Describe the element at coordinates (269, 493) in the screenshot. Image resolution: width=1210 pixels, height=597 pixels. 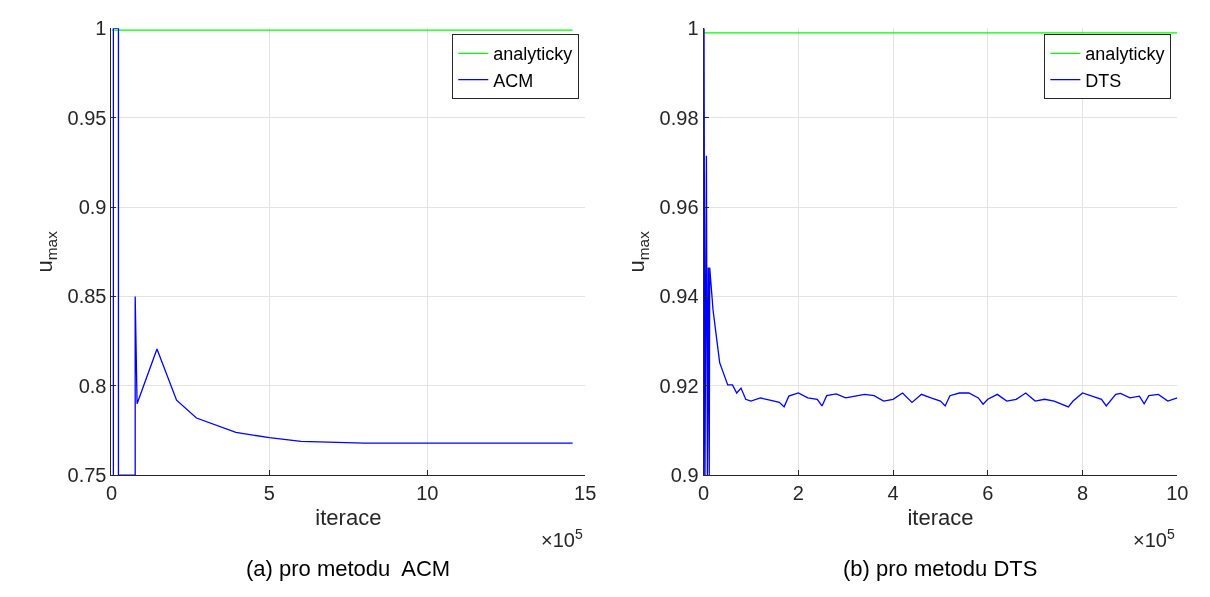
I see `x-tick-label: 5` at that location.